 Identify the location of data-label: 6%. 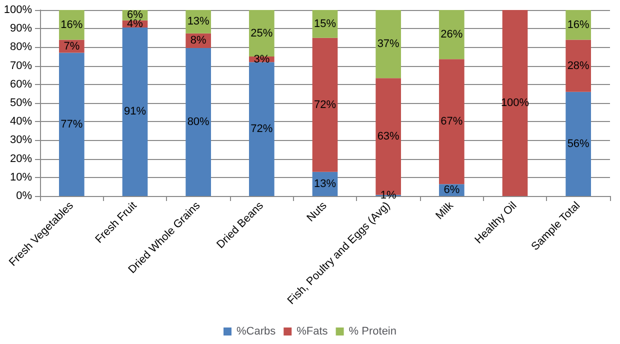
(452, 190).